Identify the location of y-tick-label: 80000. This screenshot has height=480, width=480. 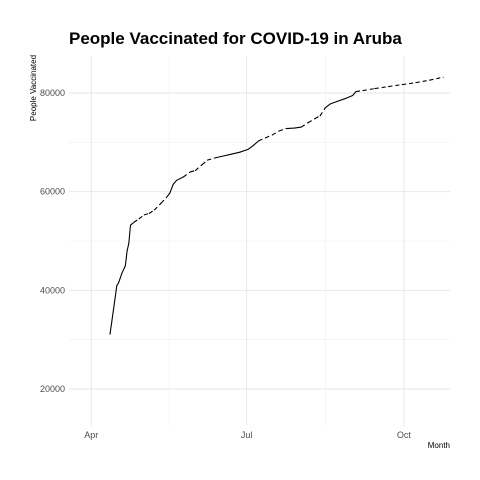
(52, 93).